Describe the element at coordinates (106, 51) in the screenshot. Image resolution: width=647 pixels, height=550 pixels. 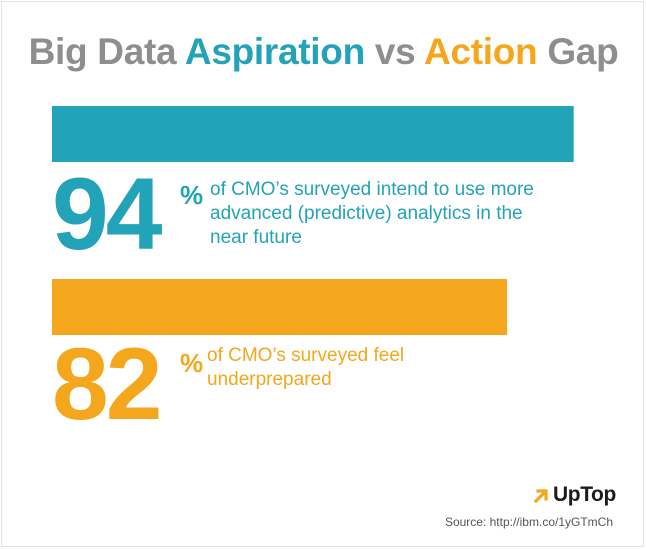
I see `title-part-big-data: Big Data` at that location.